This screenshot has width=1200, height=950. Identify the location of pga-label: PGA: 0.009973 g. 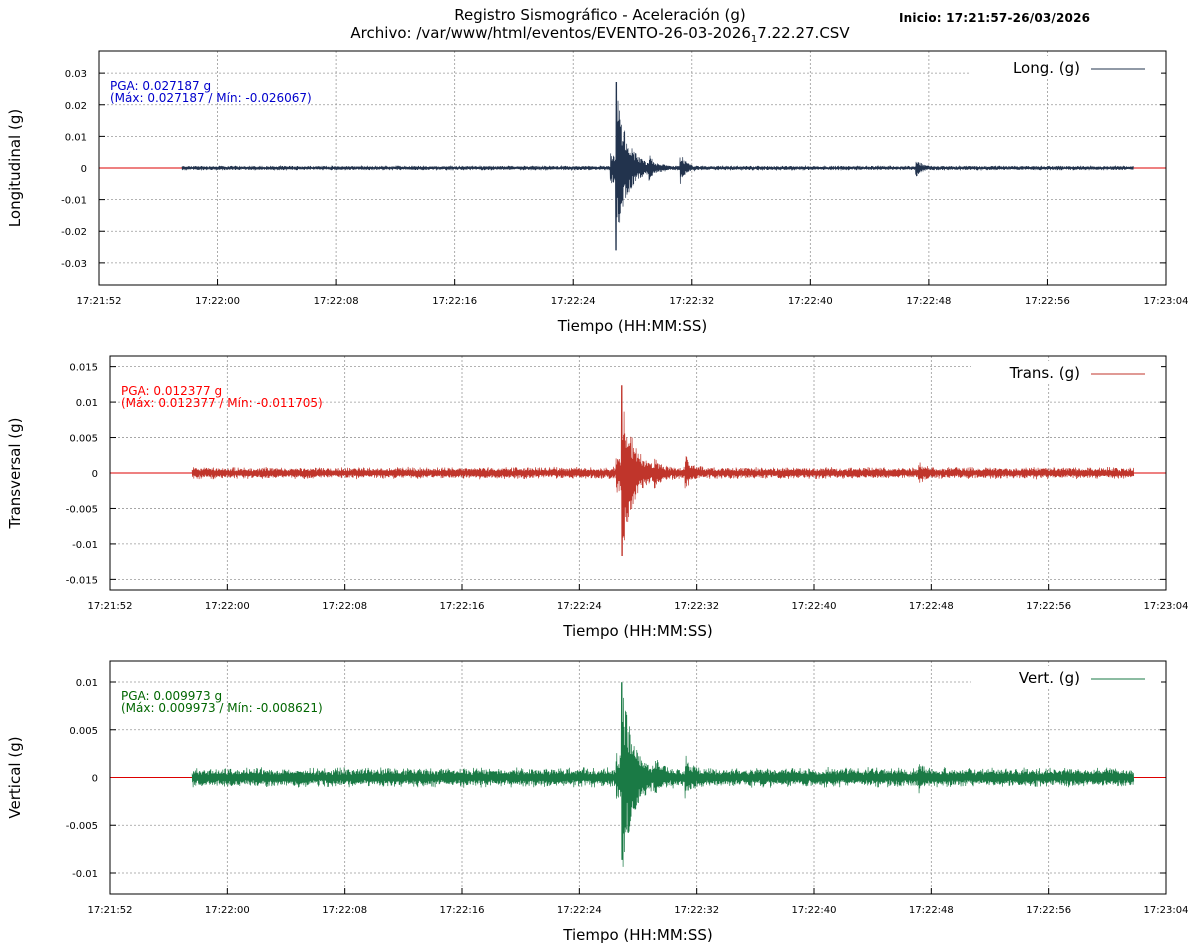
(171, 696).